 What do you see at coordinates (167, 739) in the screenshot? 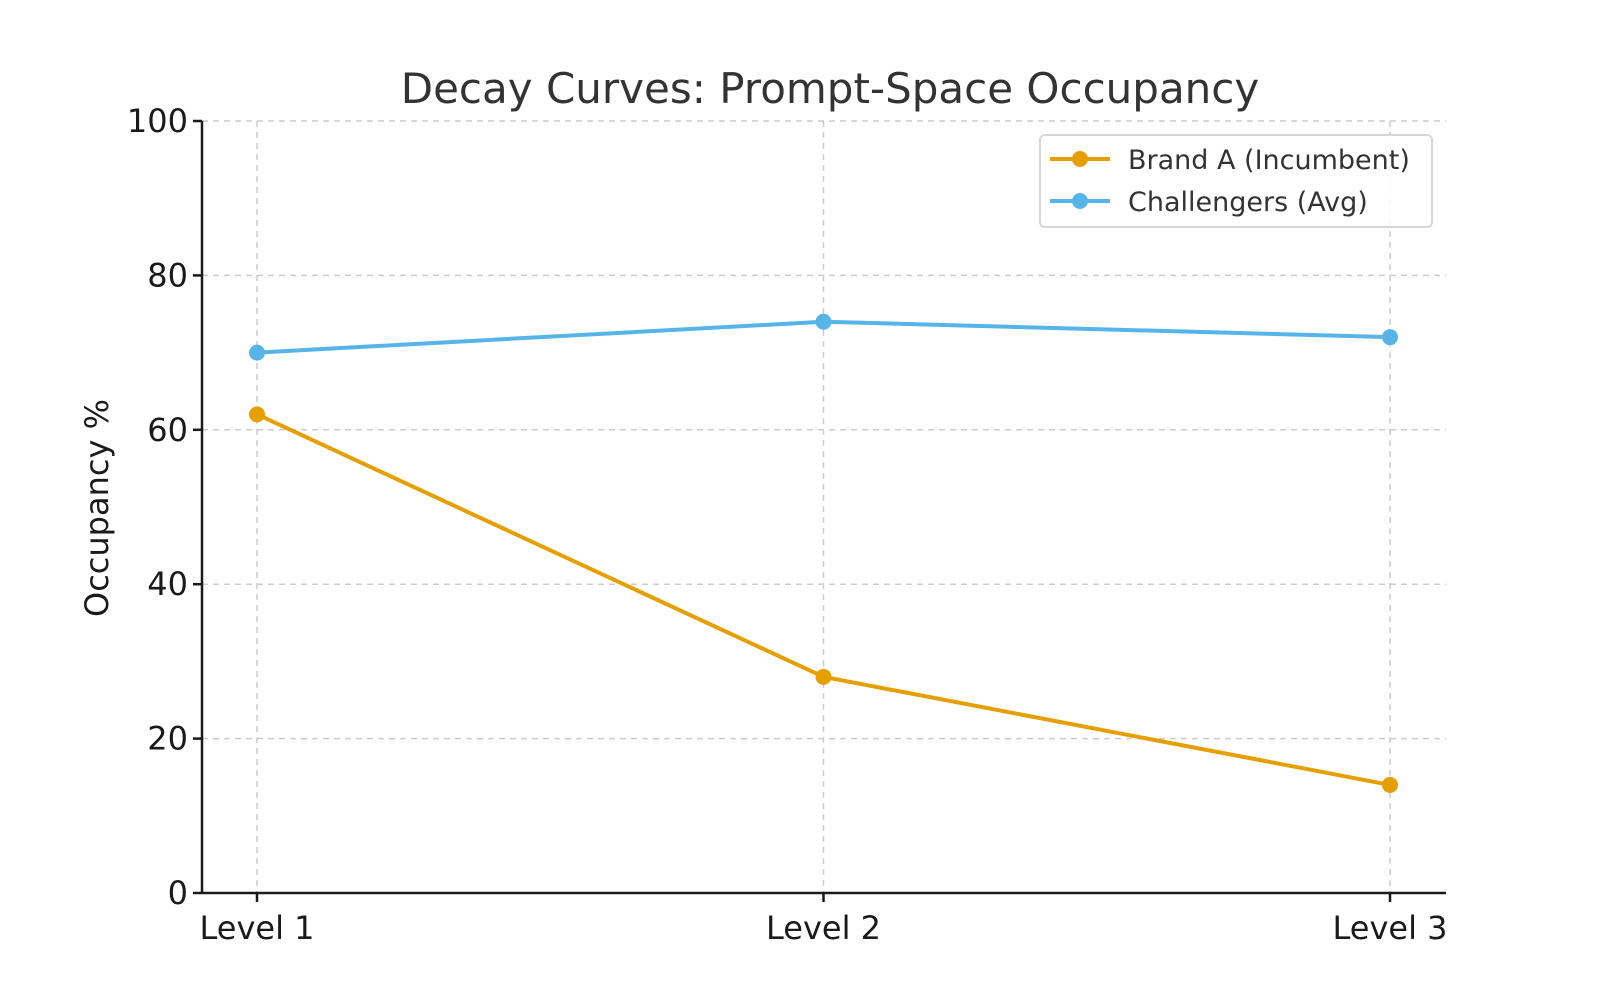
I see `y-tick-label: 20` at bounding box center [167, 739].